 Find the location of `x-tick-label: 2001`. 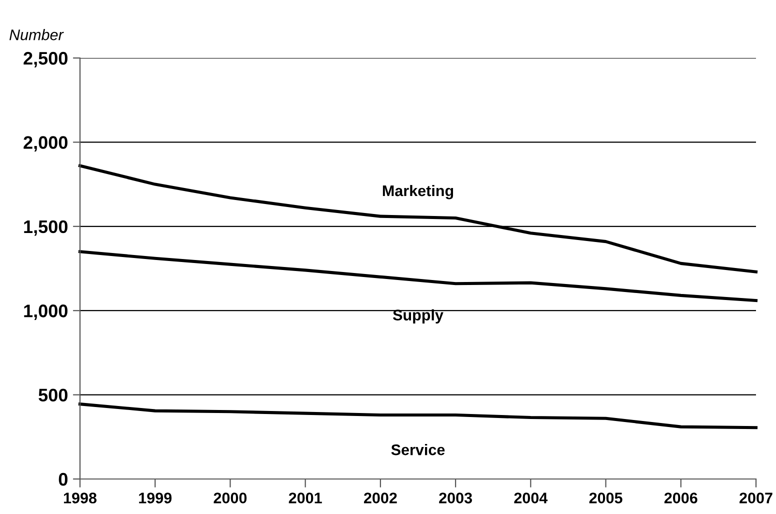

x-tick-label: 2001 is located at coordinates (305, 498).